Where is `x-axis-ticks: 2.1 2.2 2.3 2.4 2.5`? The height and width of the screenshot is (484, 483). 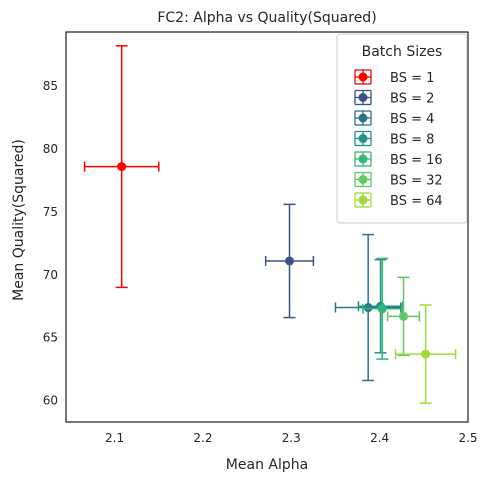 x-axis-ticks: 2.1 2.2 2.3 2.4 2.5 is located at coordinates (291, 438).